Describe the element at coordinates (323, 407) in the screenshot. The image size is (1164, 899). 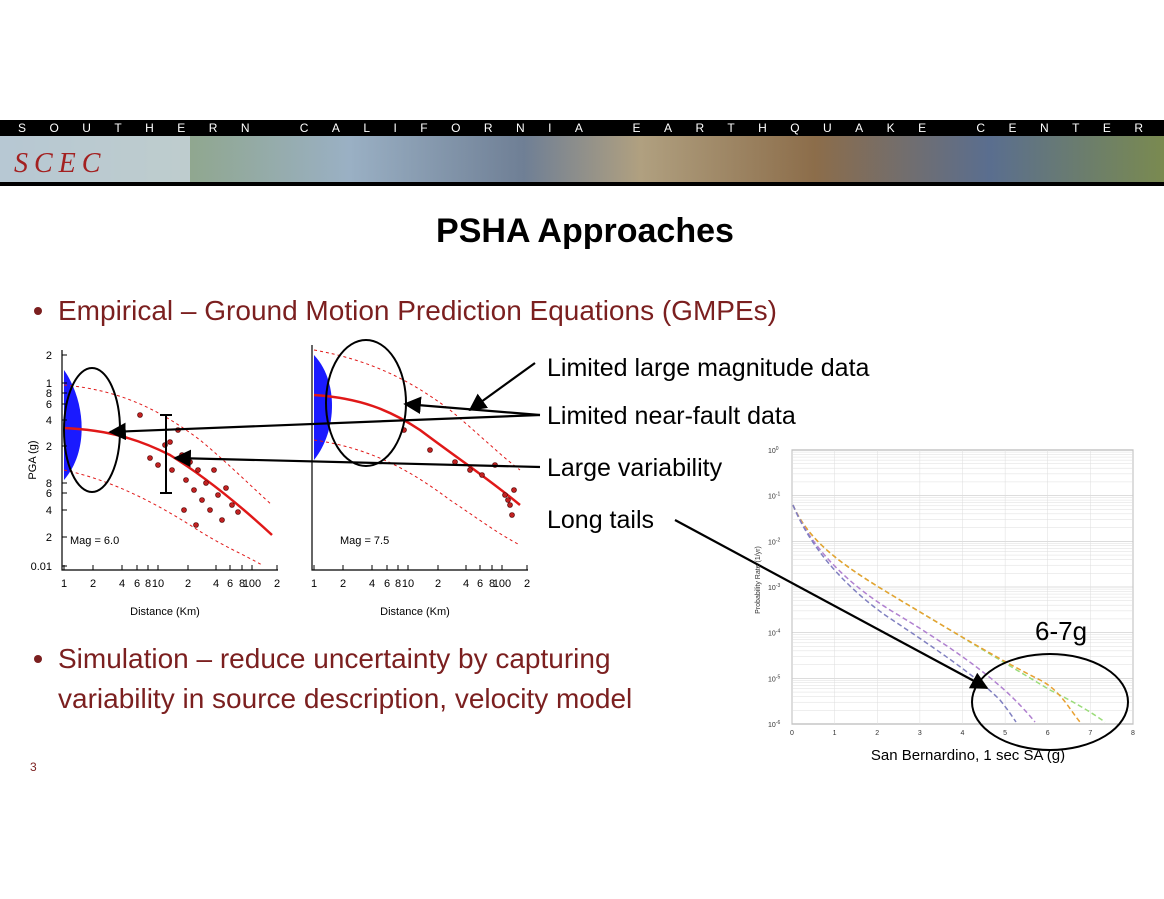
I see `variability-shape` at that location.